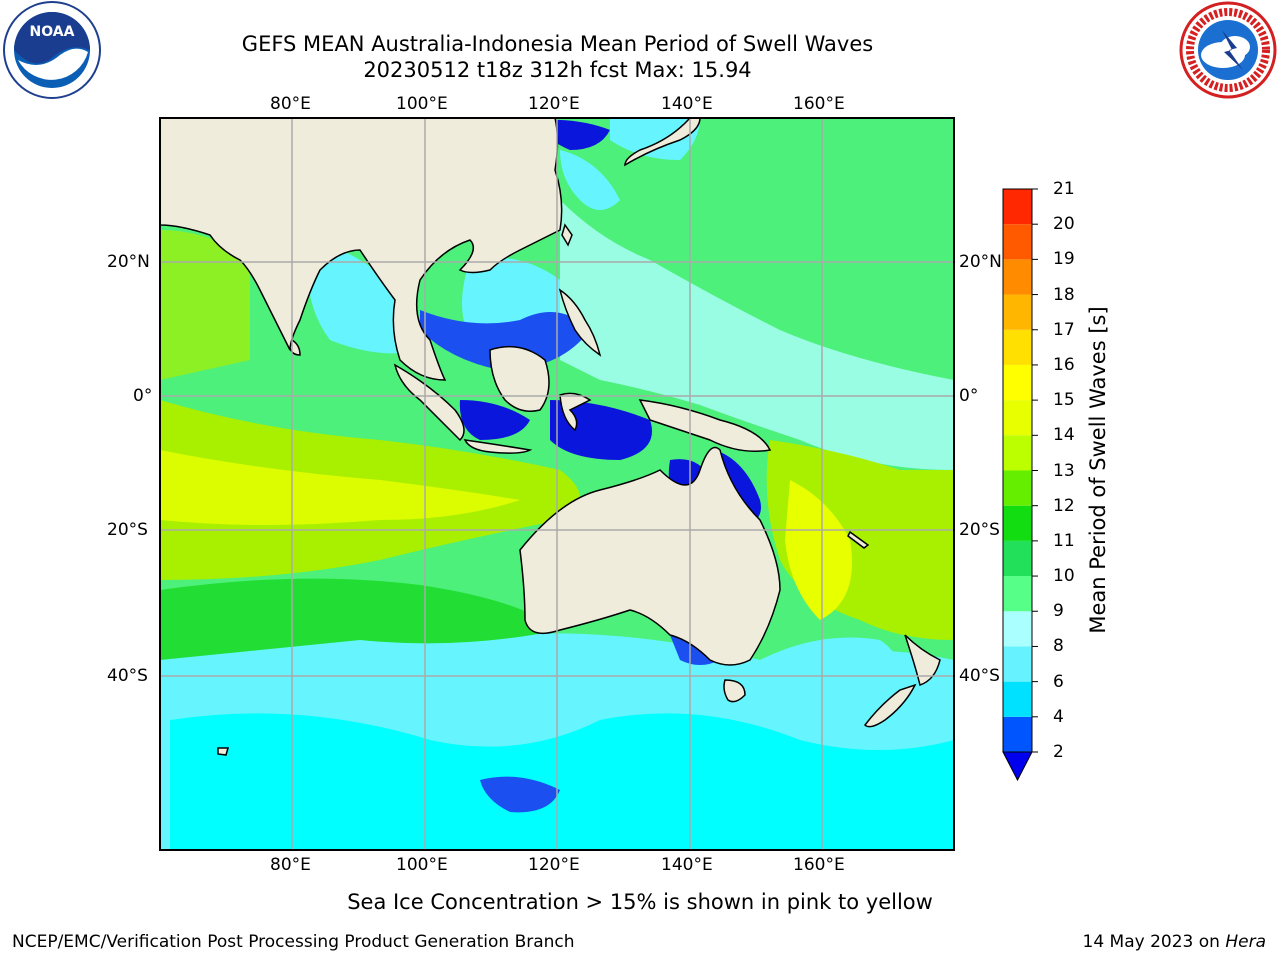 The height and width of the screenshot is (960, 1280). What do you see at coordinates (128, 262) in the screenshot?
I see `lat-label-left-20n: 20°N` at bounding box center [128, 262].